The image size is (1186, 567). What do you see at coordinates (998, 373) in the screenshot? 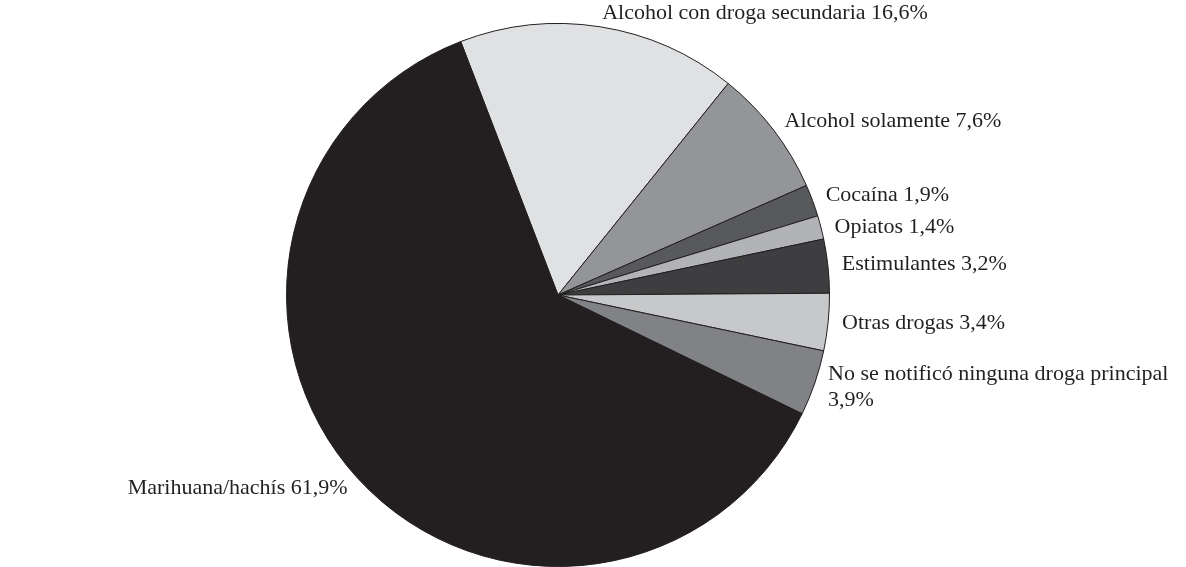
I see `slice-label: No se notificó ninguna droga principal` at bounding box center [998, 373].